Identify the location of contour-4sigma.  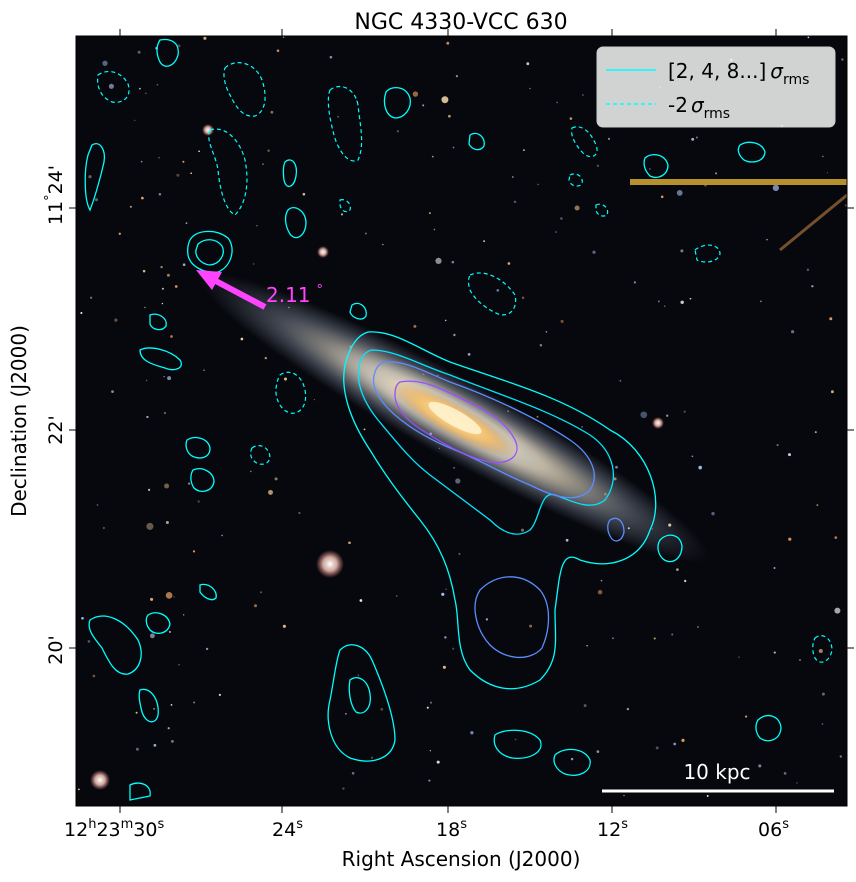
(209, 252).